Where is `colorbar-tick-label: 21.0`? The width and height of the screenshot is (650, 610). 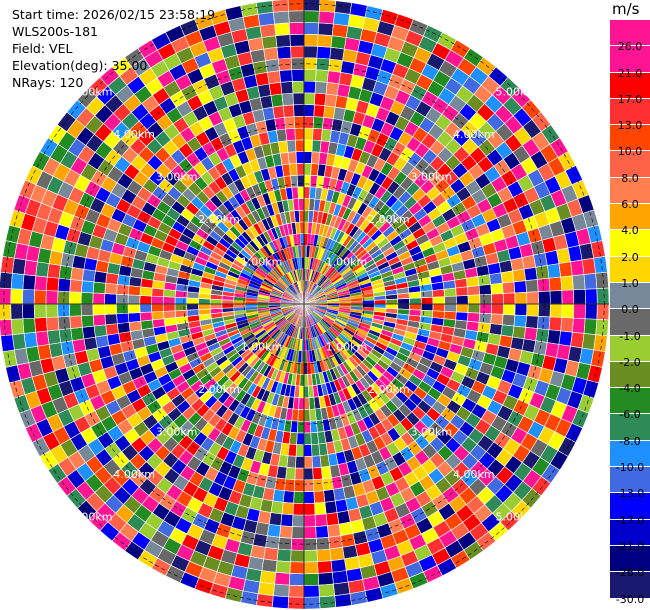 colorbar-tick-label: 21.0 is located at coordinates (630, 73).